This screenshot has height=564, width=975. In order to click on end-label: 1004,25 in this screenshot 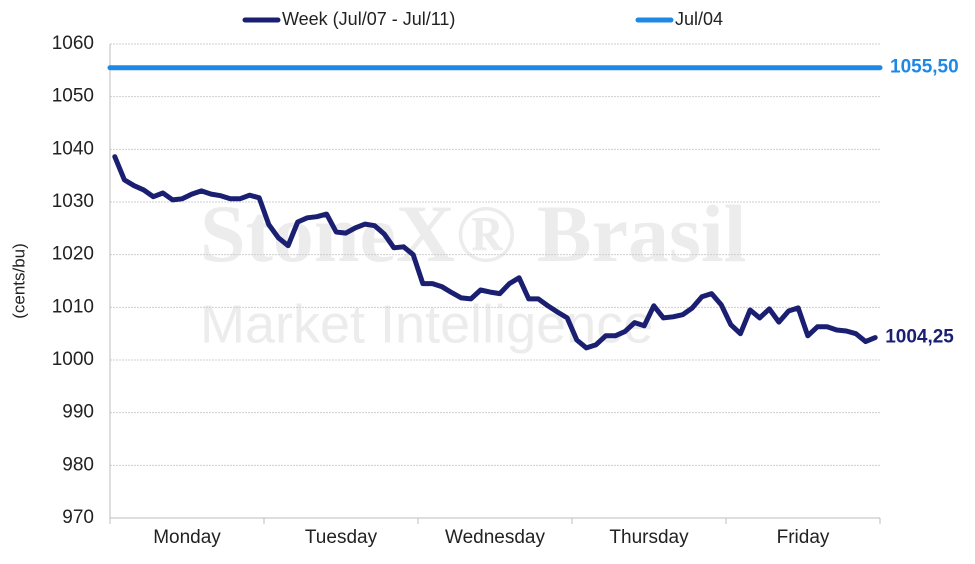, I will do `click(919, 337)`.